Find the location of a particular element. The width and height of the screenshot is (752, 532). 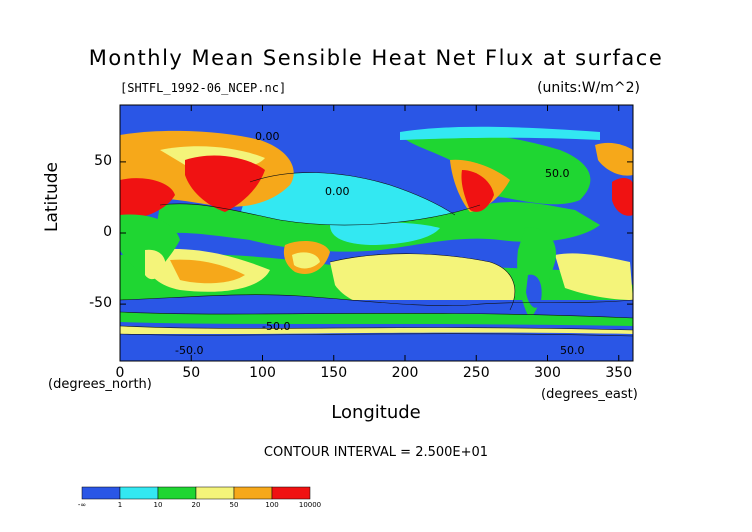

region-north-america-red is located at coordinates (477, 191).